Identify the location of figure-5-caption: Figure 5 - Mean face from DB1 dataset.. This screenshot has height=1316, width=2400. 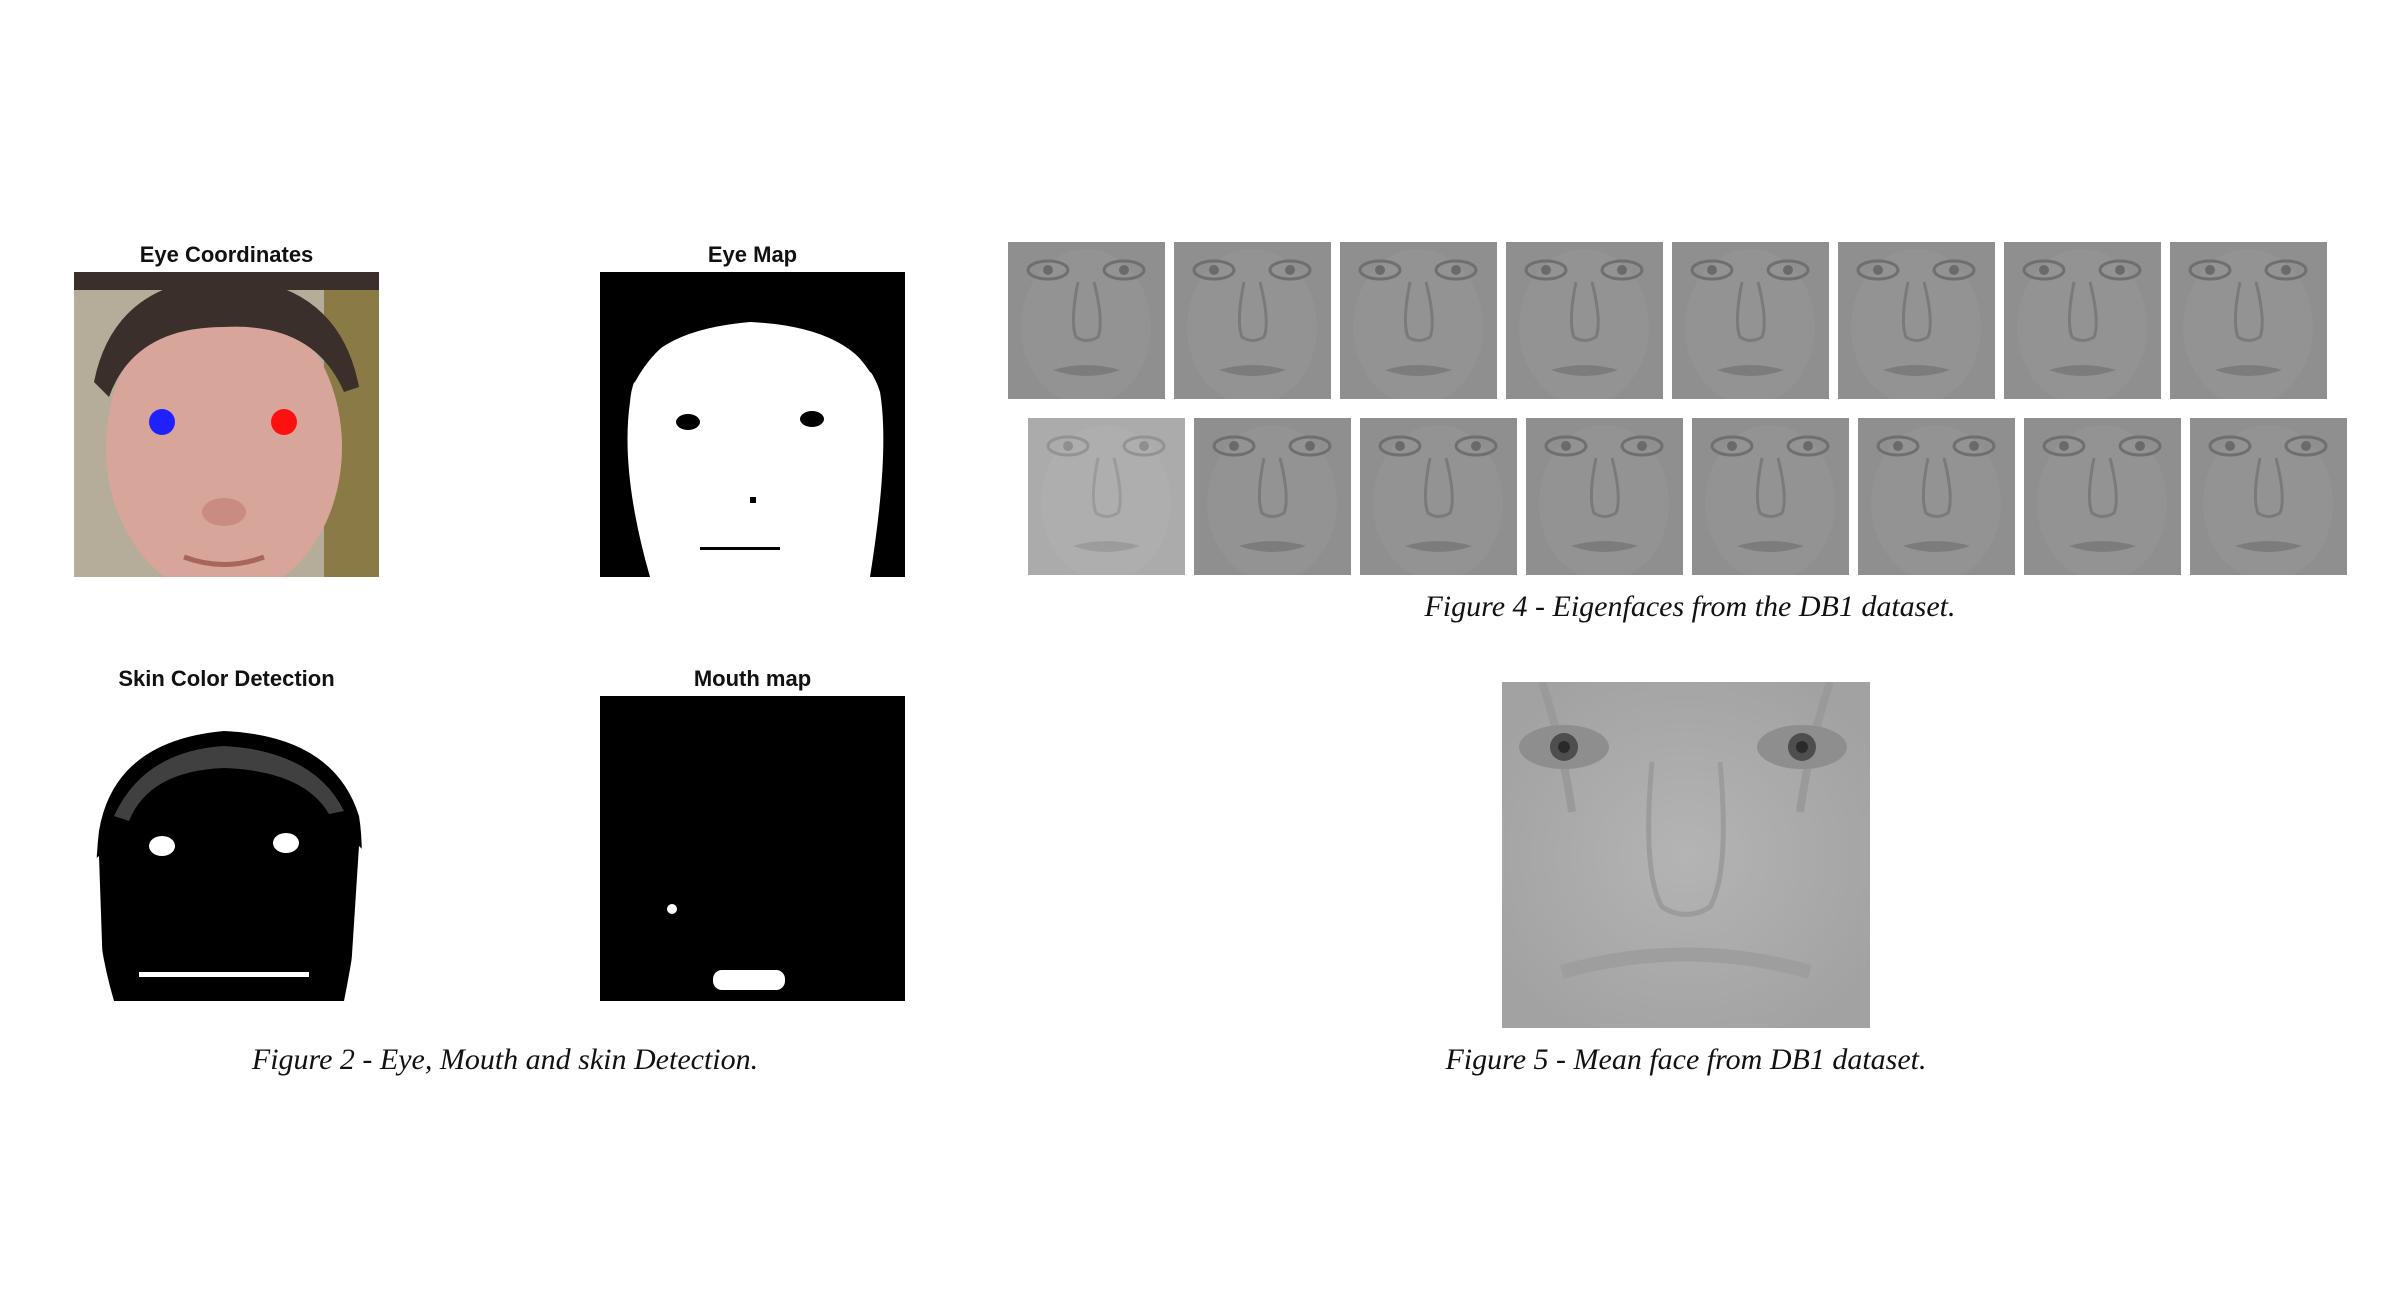
(1686, 1059).